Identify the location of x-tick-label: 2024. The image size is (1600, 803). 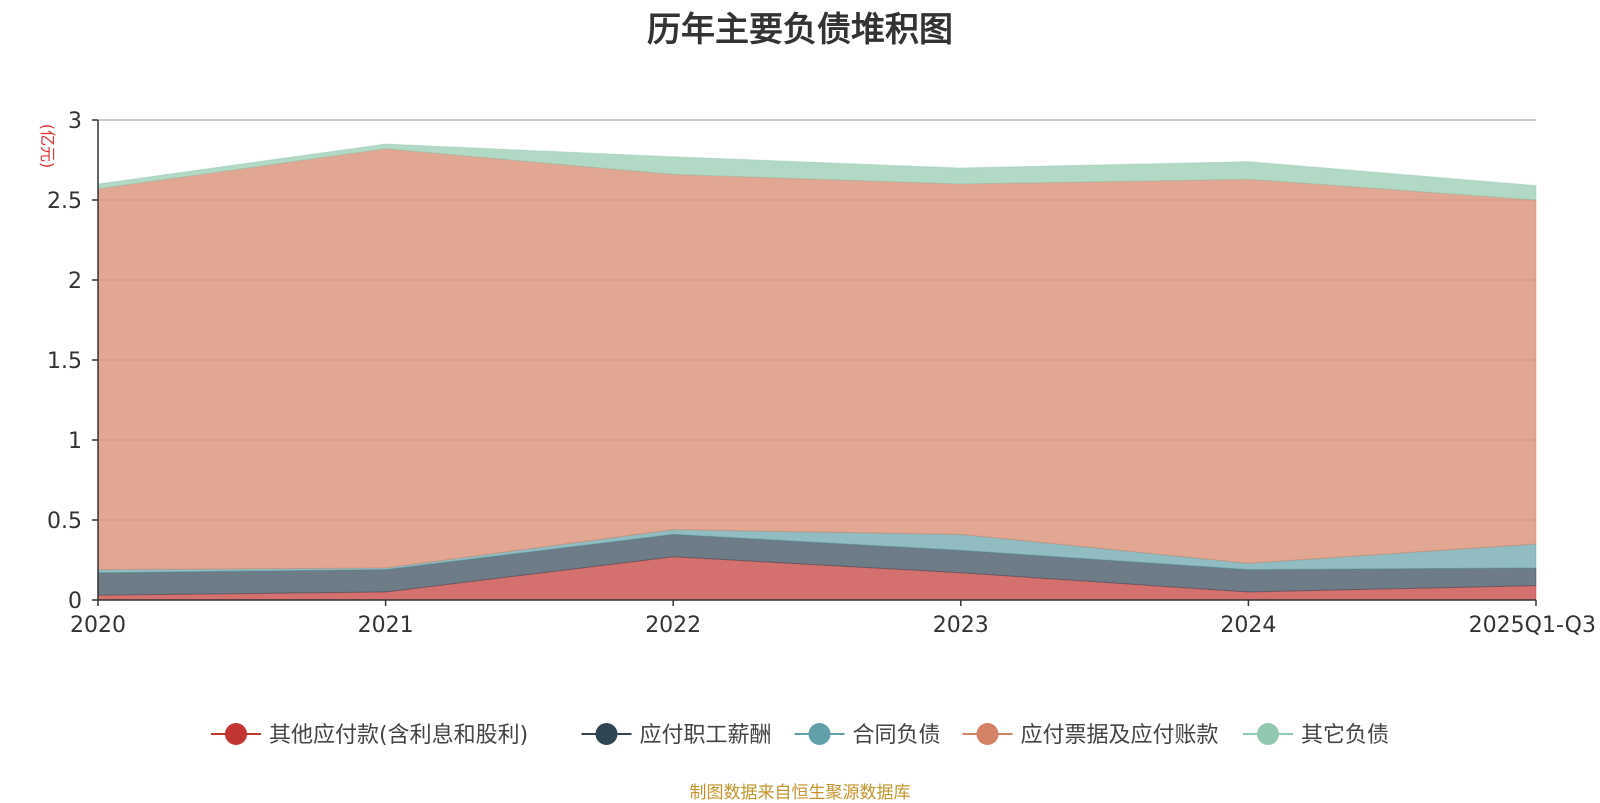
(1248, 625).